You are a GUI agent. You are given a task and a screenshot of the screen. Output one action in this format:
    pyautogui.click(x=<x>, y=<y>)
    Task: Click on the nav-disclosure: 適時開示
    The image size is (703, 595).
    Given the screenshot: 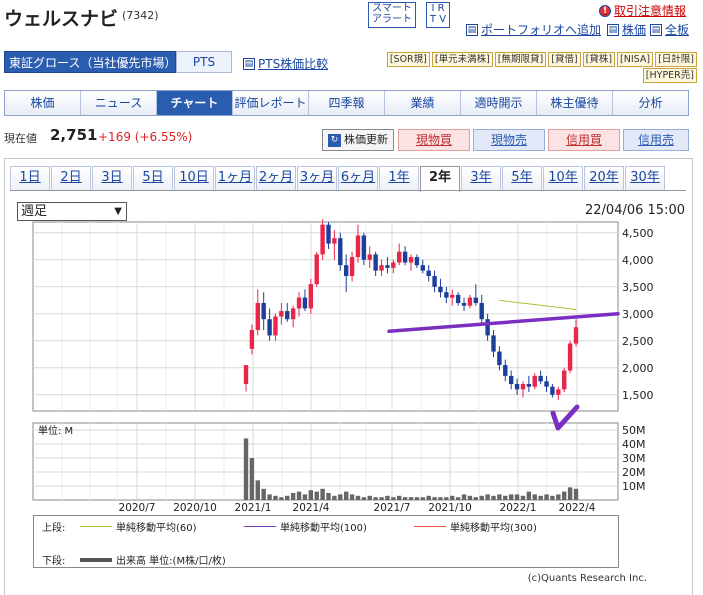 What is the action you would take?
    pyautogui.click(x=499, y=103)
    